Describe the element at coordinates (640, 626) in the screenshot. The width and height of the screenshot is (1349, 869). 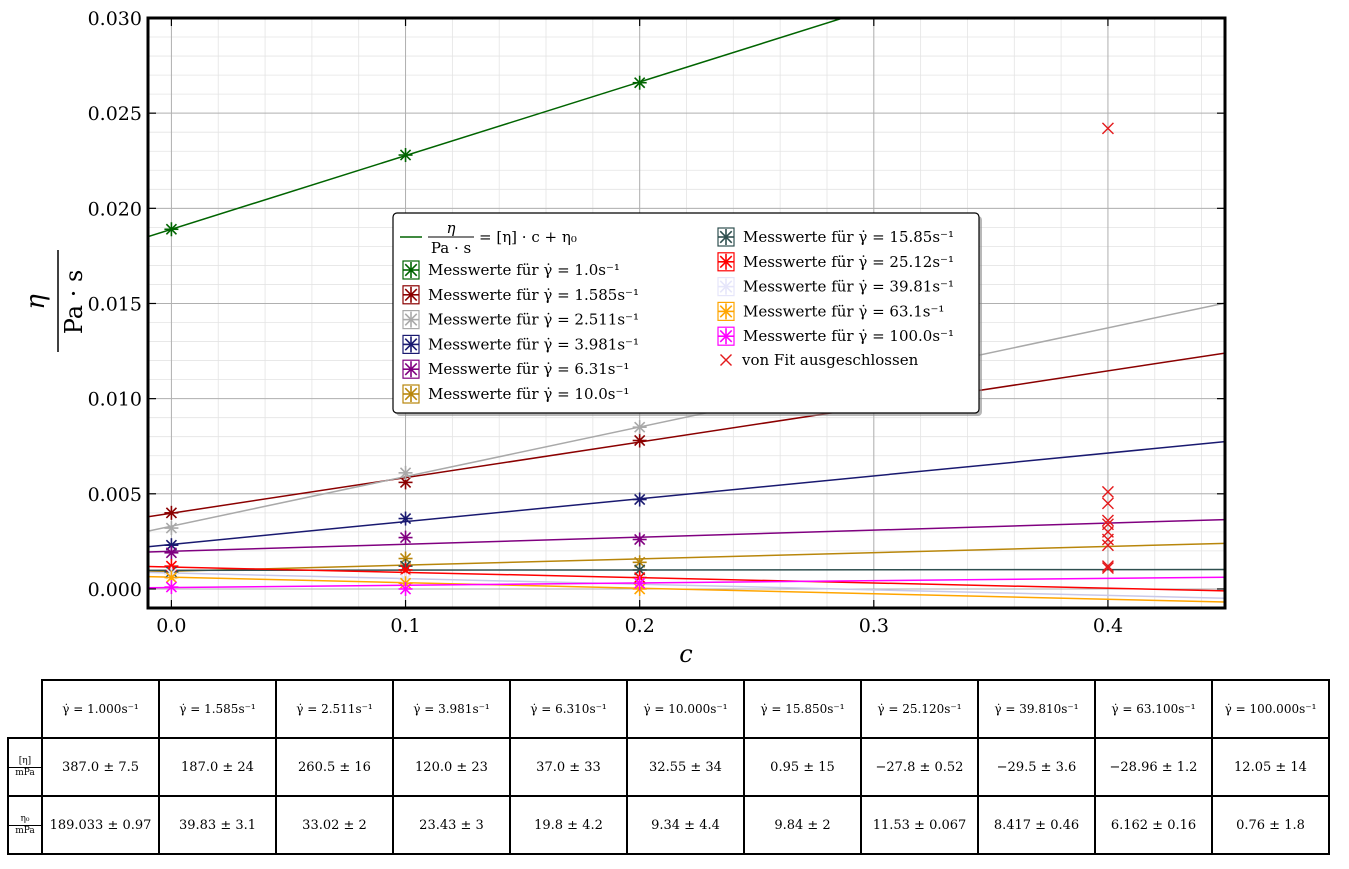
I see `x-tick-label: 0.2` at that location.